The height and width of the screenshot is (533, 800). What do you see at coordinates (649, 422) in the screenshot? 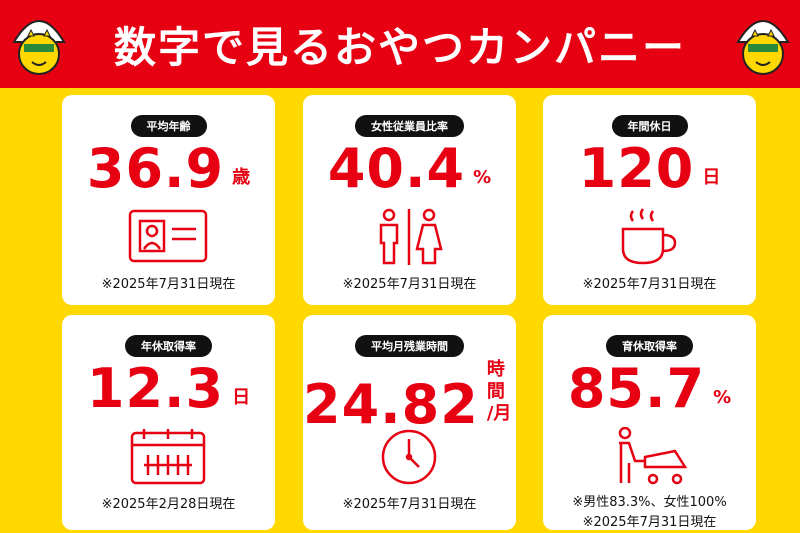
I see `stat-card: 育休取得率 85.7% ※男性83.3%、女性100% ※2025年7月31日現在` at bounding box center [649, 422].